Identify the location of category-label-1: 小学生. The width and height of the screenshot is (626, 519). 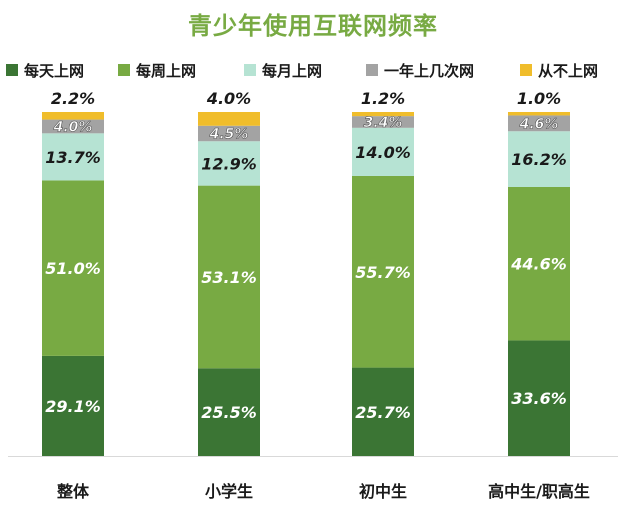
(229, 491).